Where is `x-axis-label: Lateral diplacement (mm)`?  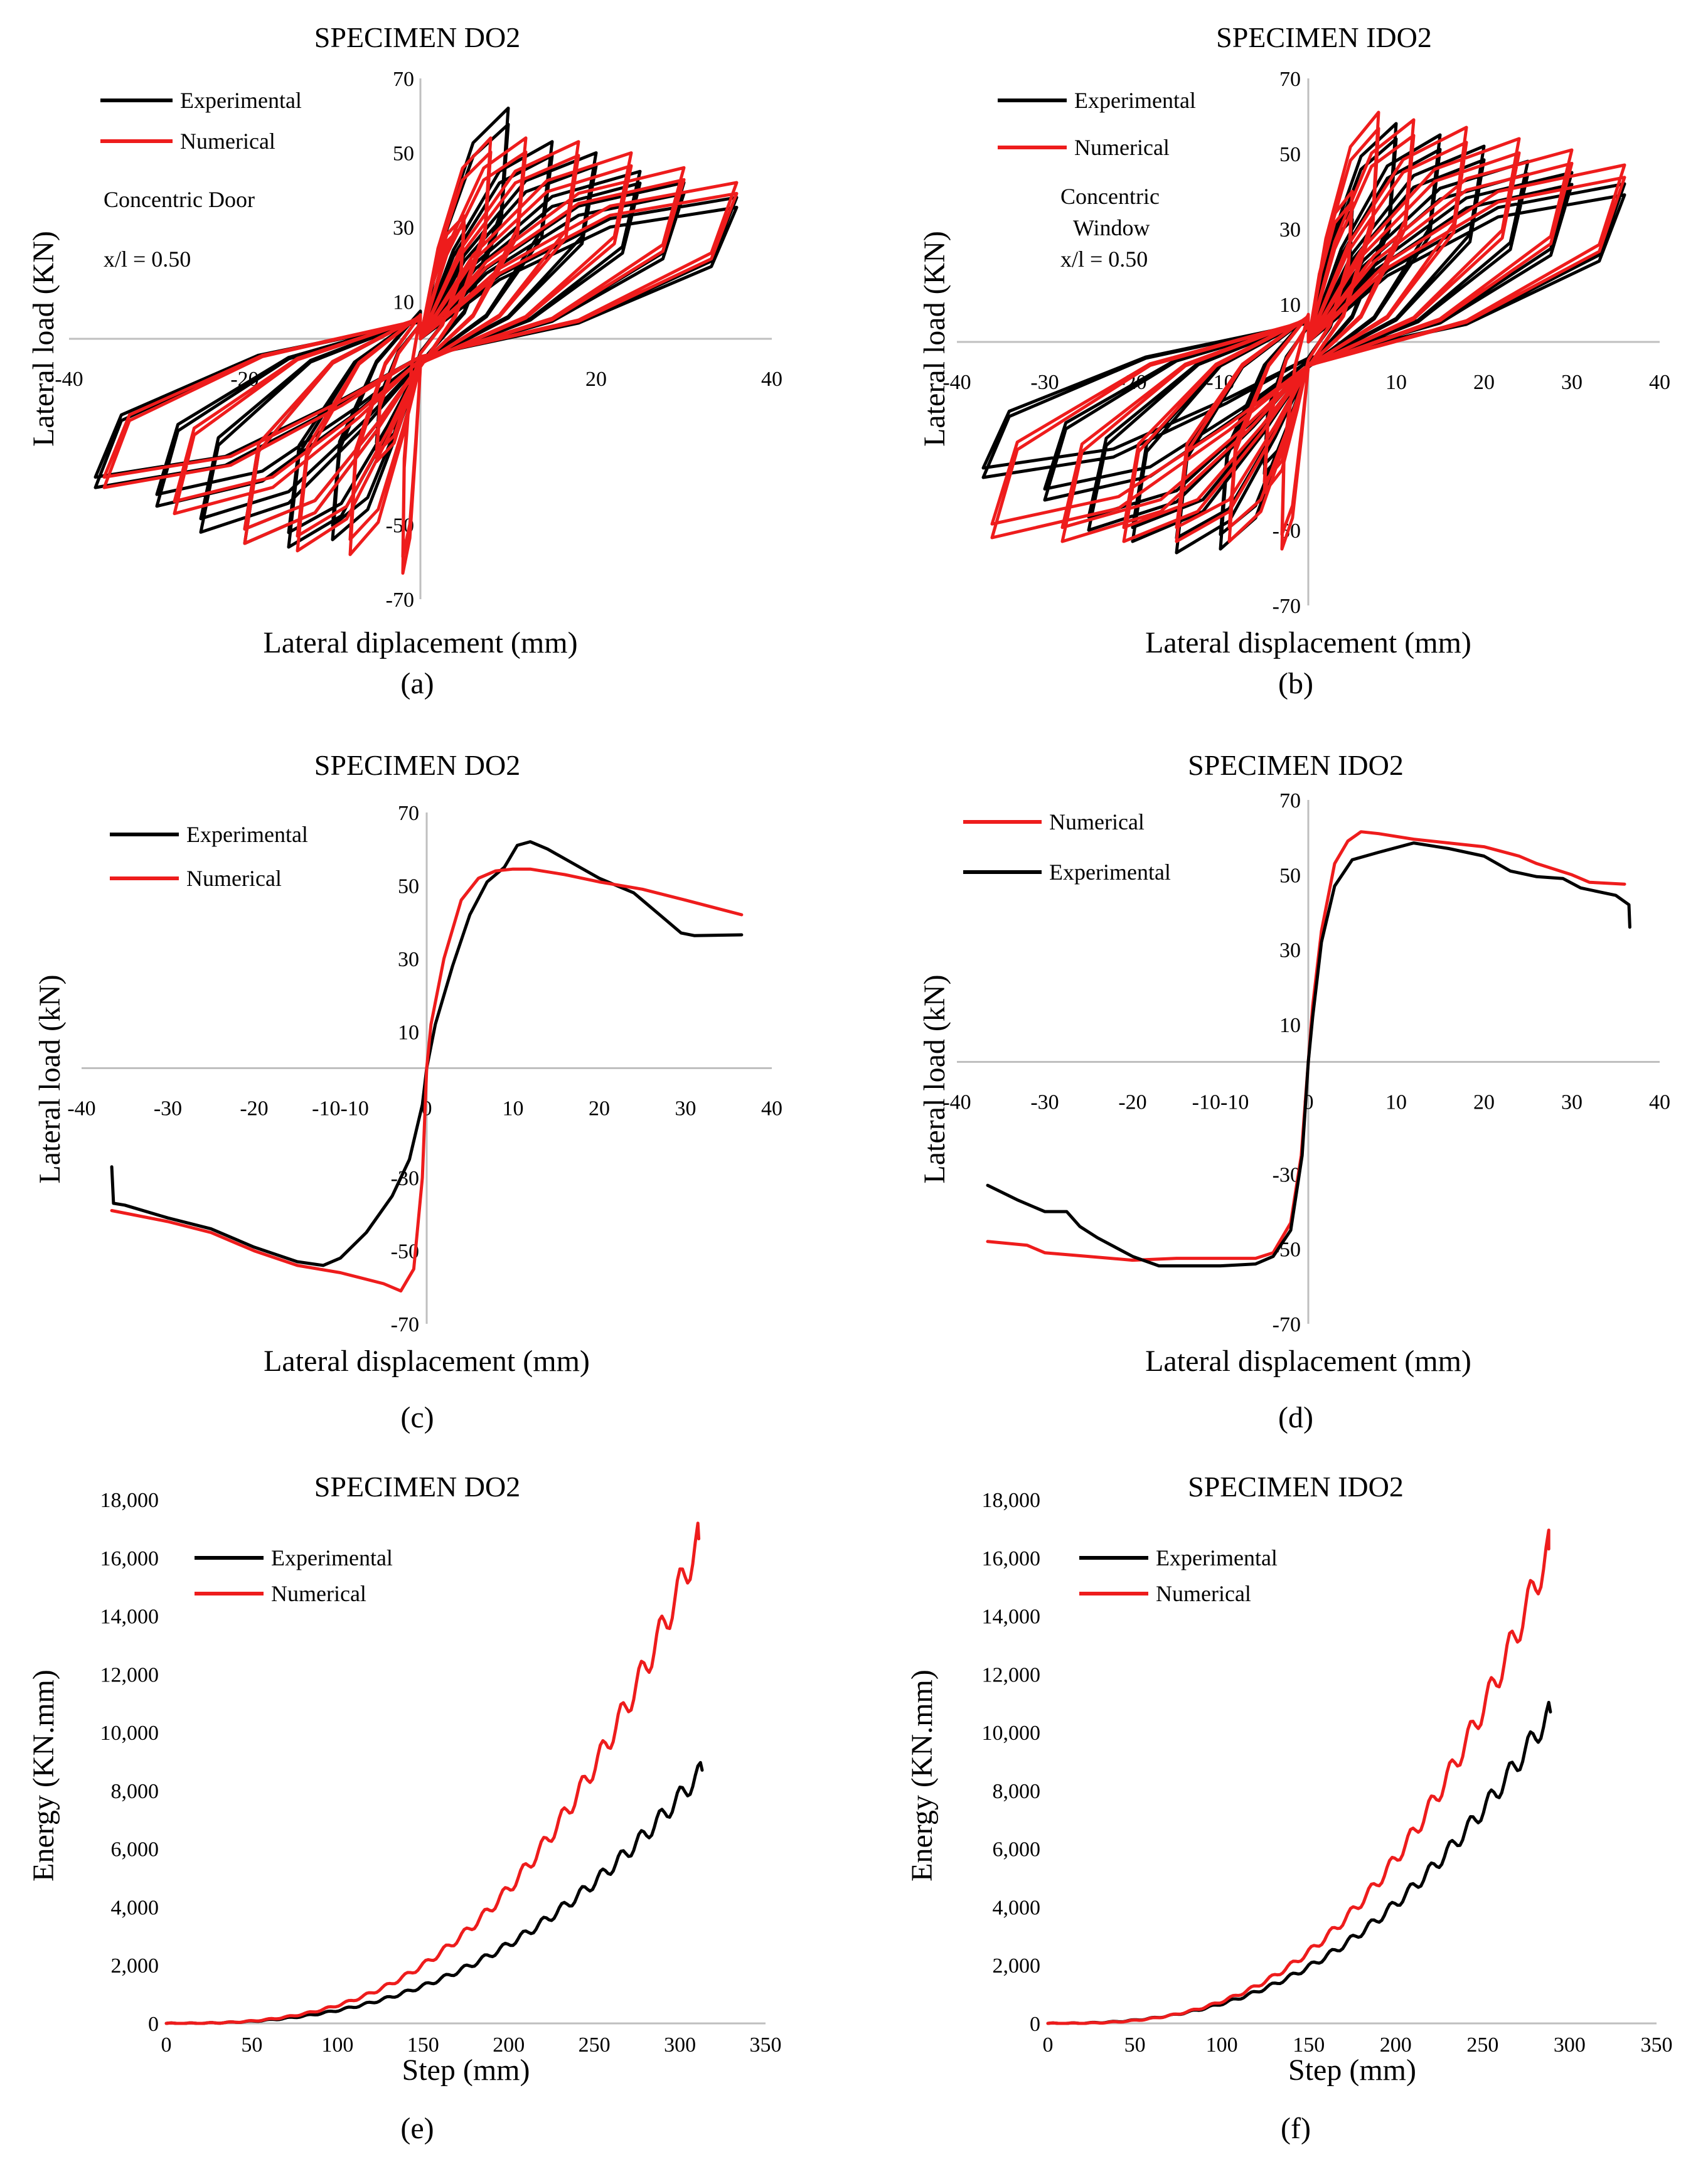
x-axis-label: Lateral diplacement (mm) is located at coordinates (420, 642).